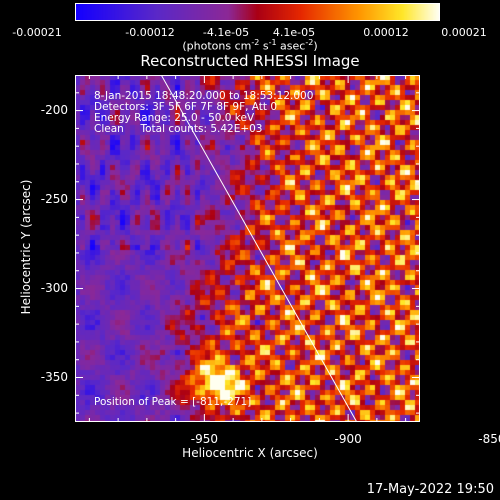 Image resolution: width=500 pixels, height=500 pixels. Describe the element at coordinates (54, 287) in the screenshot. I see `y-tick-label: -300` at that location.